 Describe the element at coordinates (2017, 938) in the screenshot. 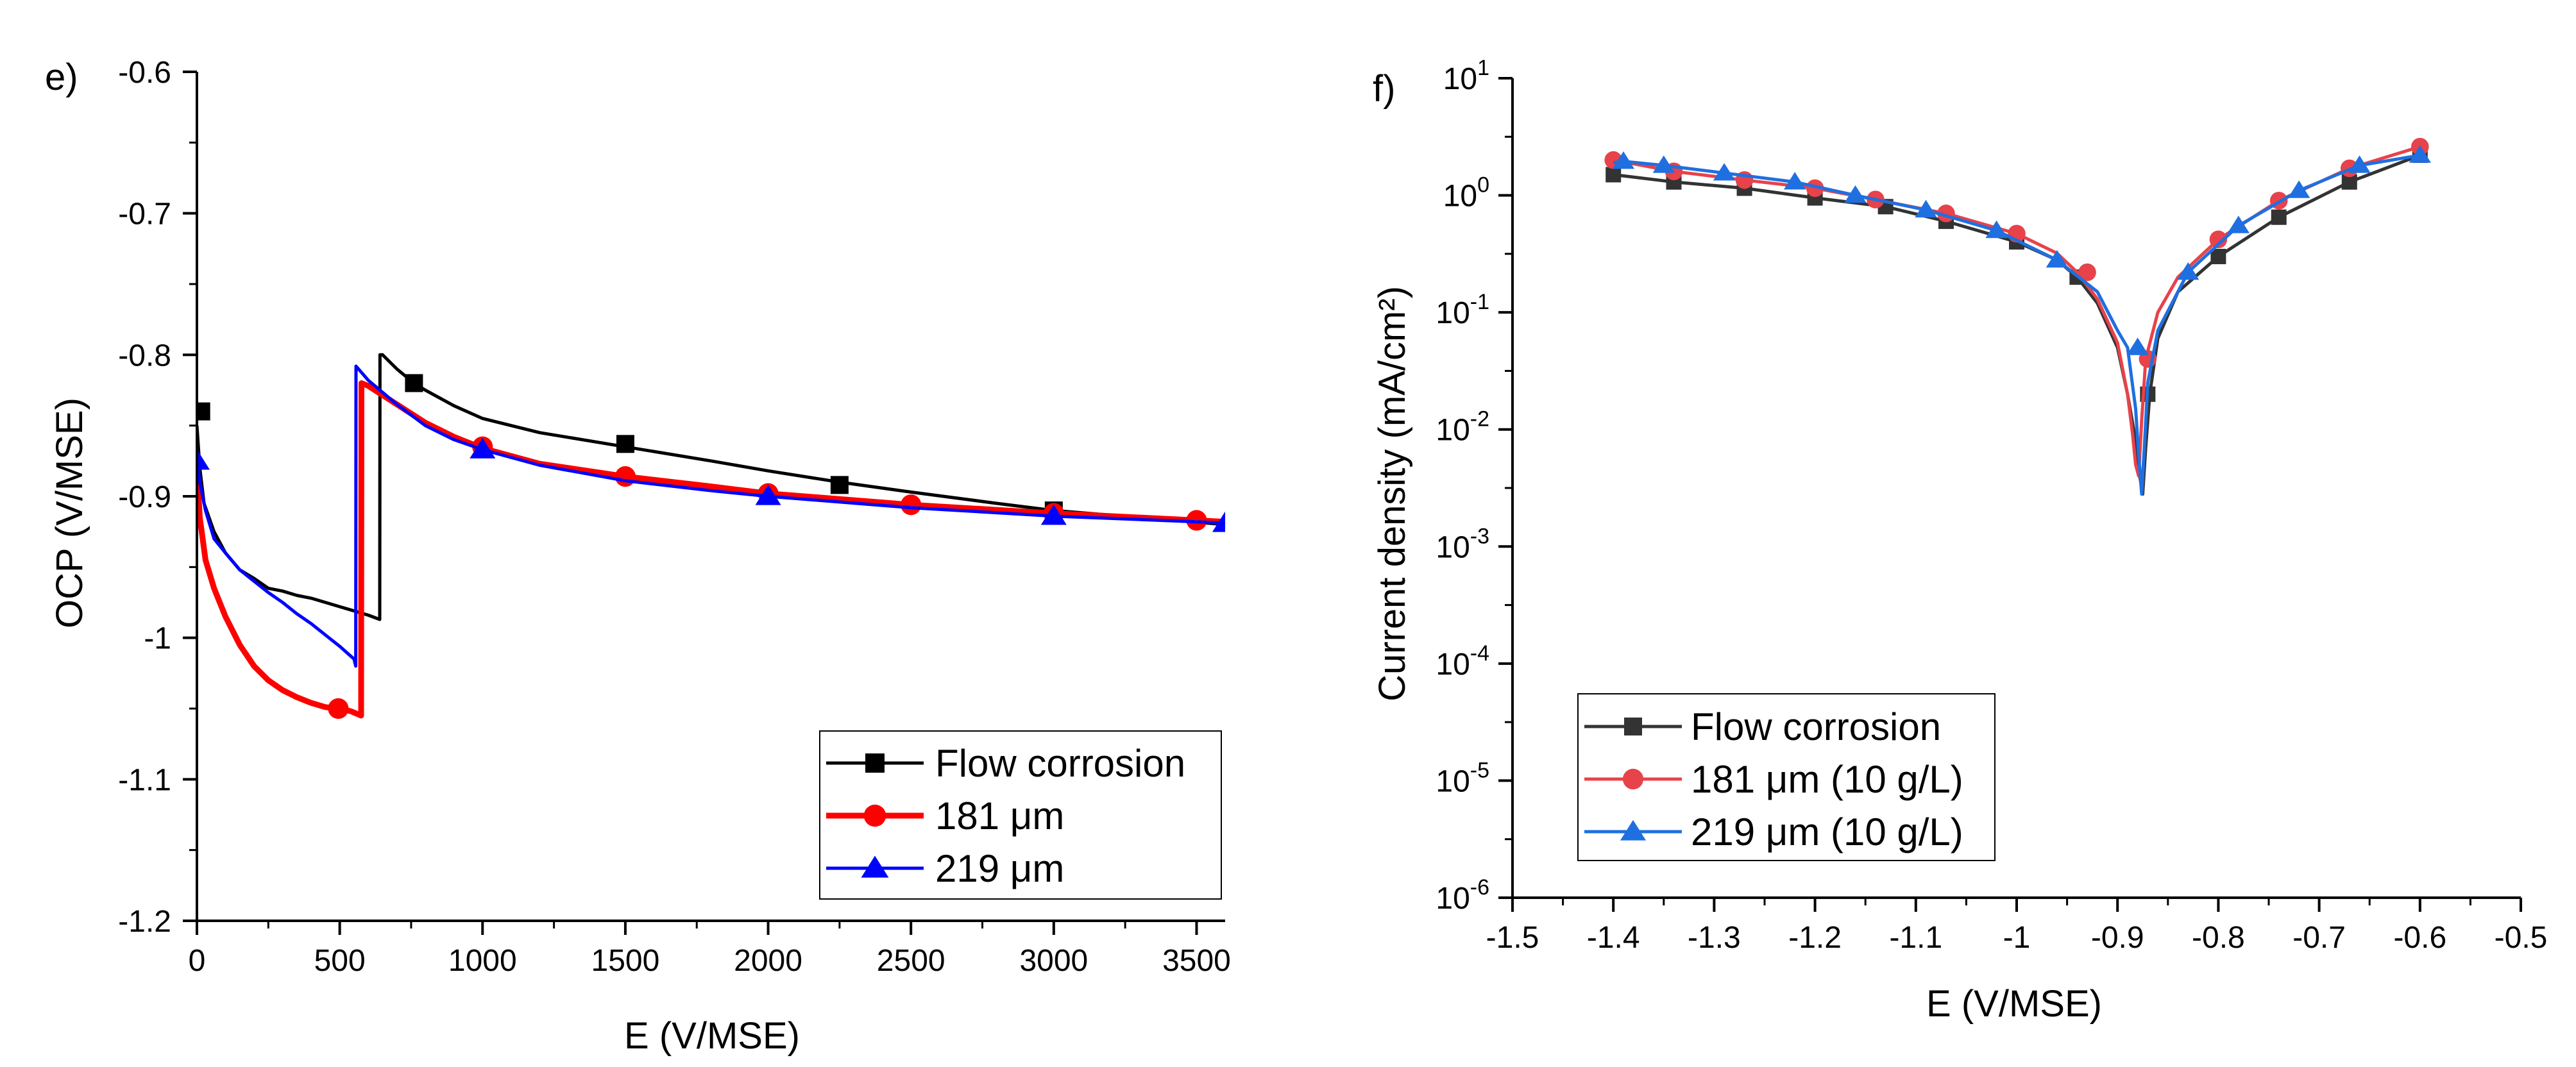

I see `x-tick-label-f: -1` at that location.